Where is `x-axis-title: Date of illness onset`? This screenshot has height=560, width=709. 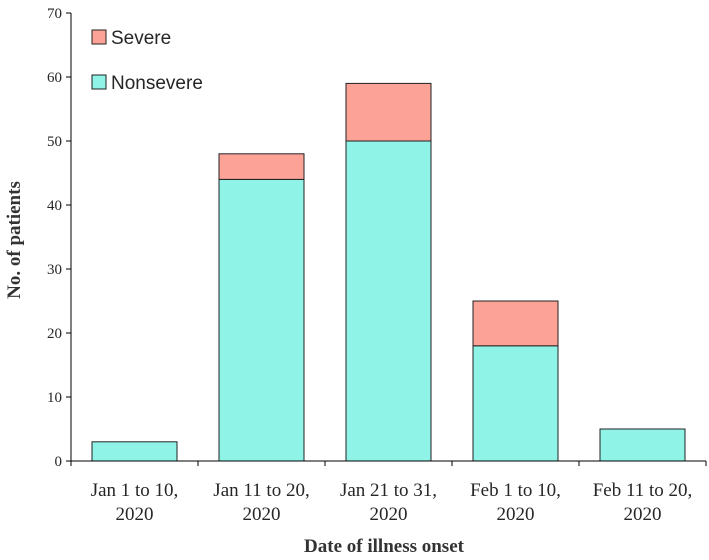 x-axis-title: Date of illness onset is located at coordinates (384, 546).